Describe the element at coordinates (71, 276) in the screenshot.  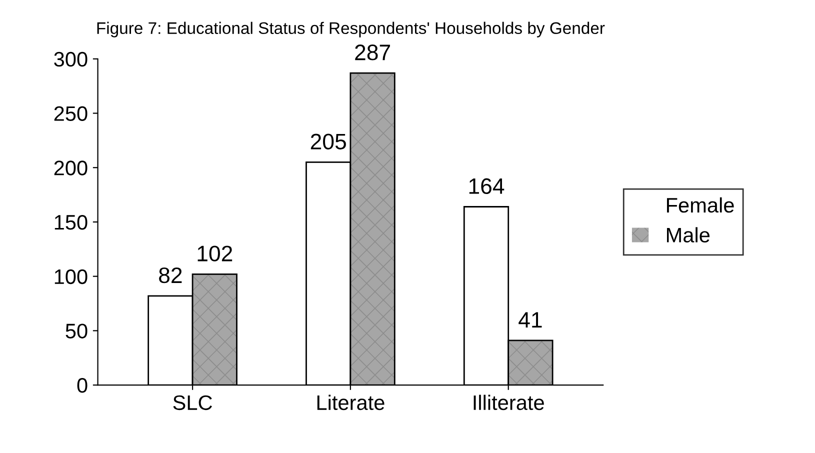
I see `y-tick-label: 100` at that location.